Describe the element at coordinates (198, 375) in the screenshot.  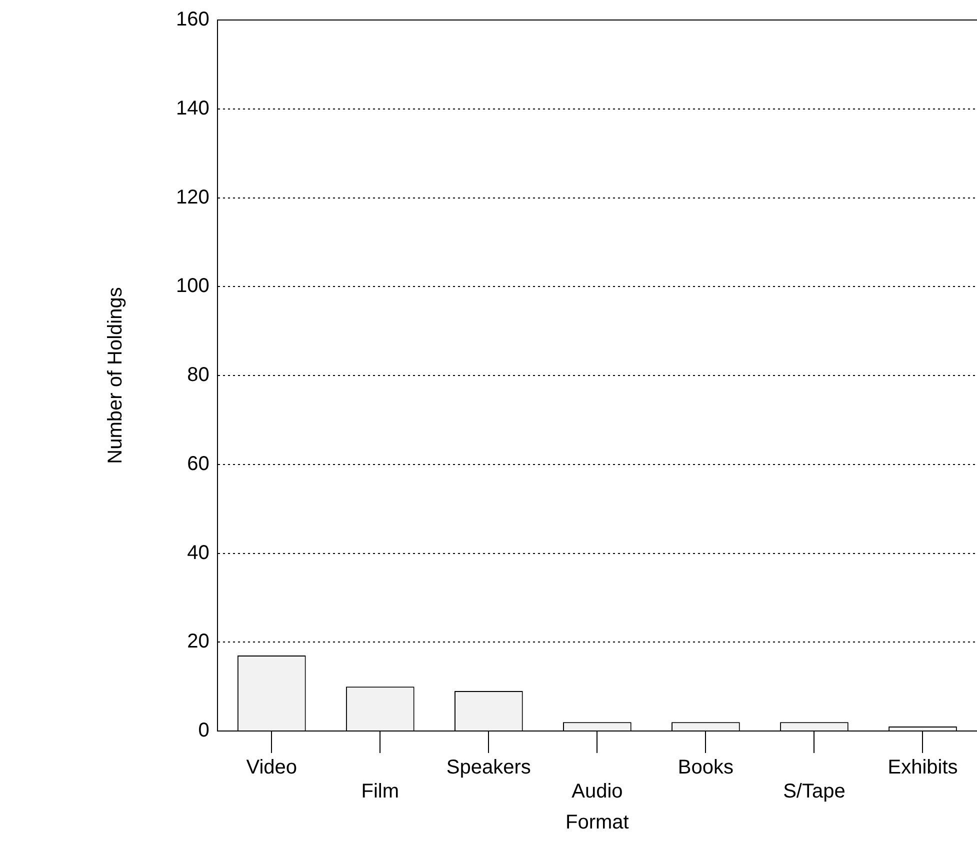
I see `y-tick-label: 80` at that location.